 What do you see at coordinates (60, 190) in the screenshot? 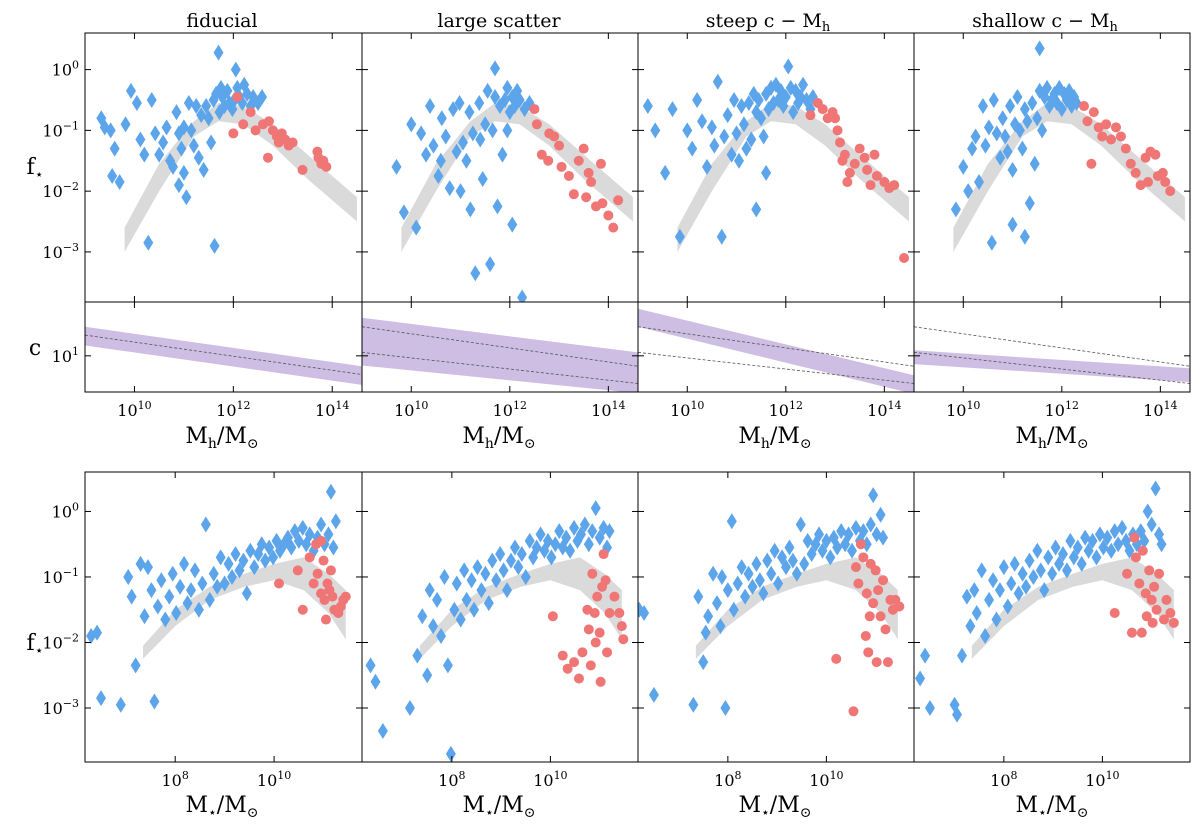
I see `y-tick-label: 10⁻²` at bounding box center [60, 190].